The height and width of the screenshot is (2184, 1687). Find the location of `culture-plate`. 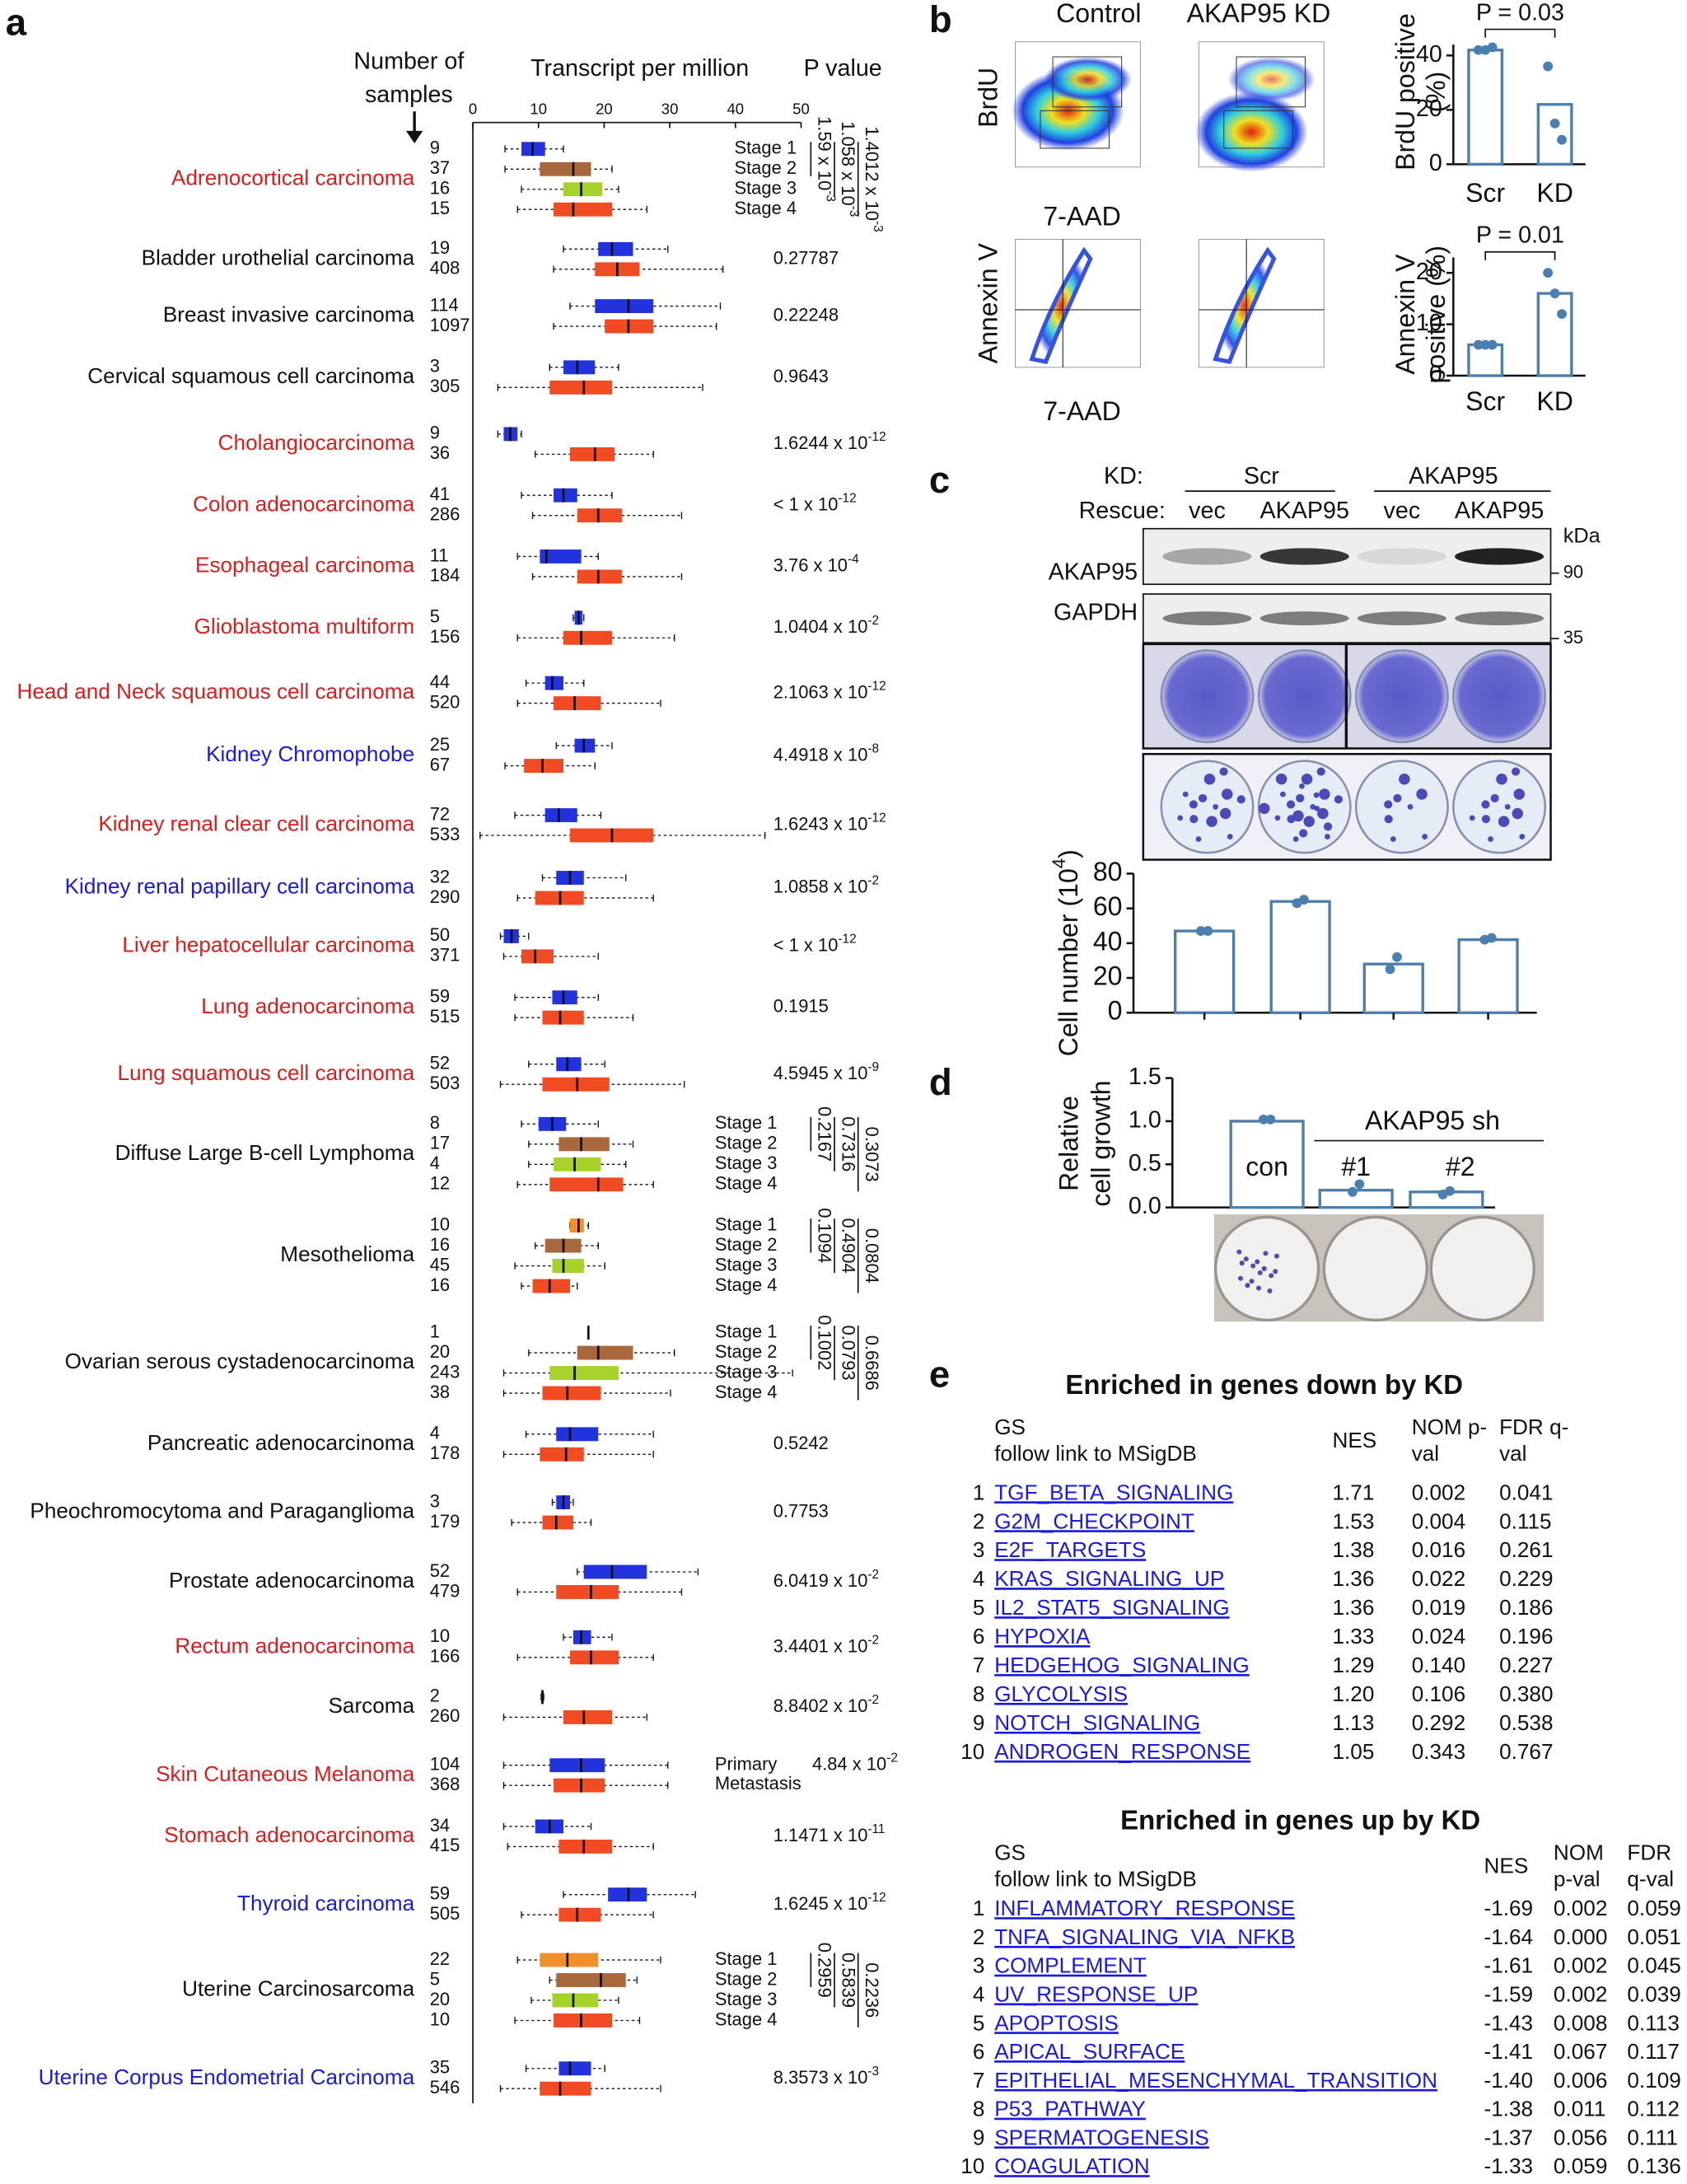

culture-plate is located at coordinates (1207, 807).